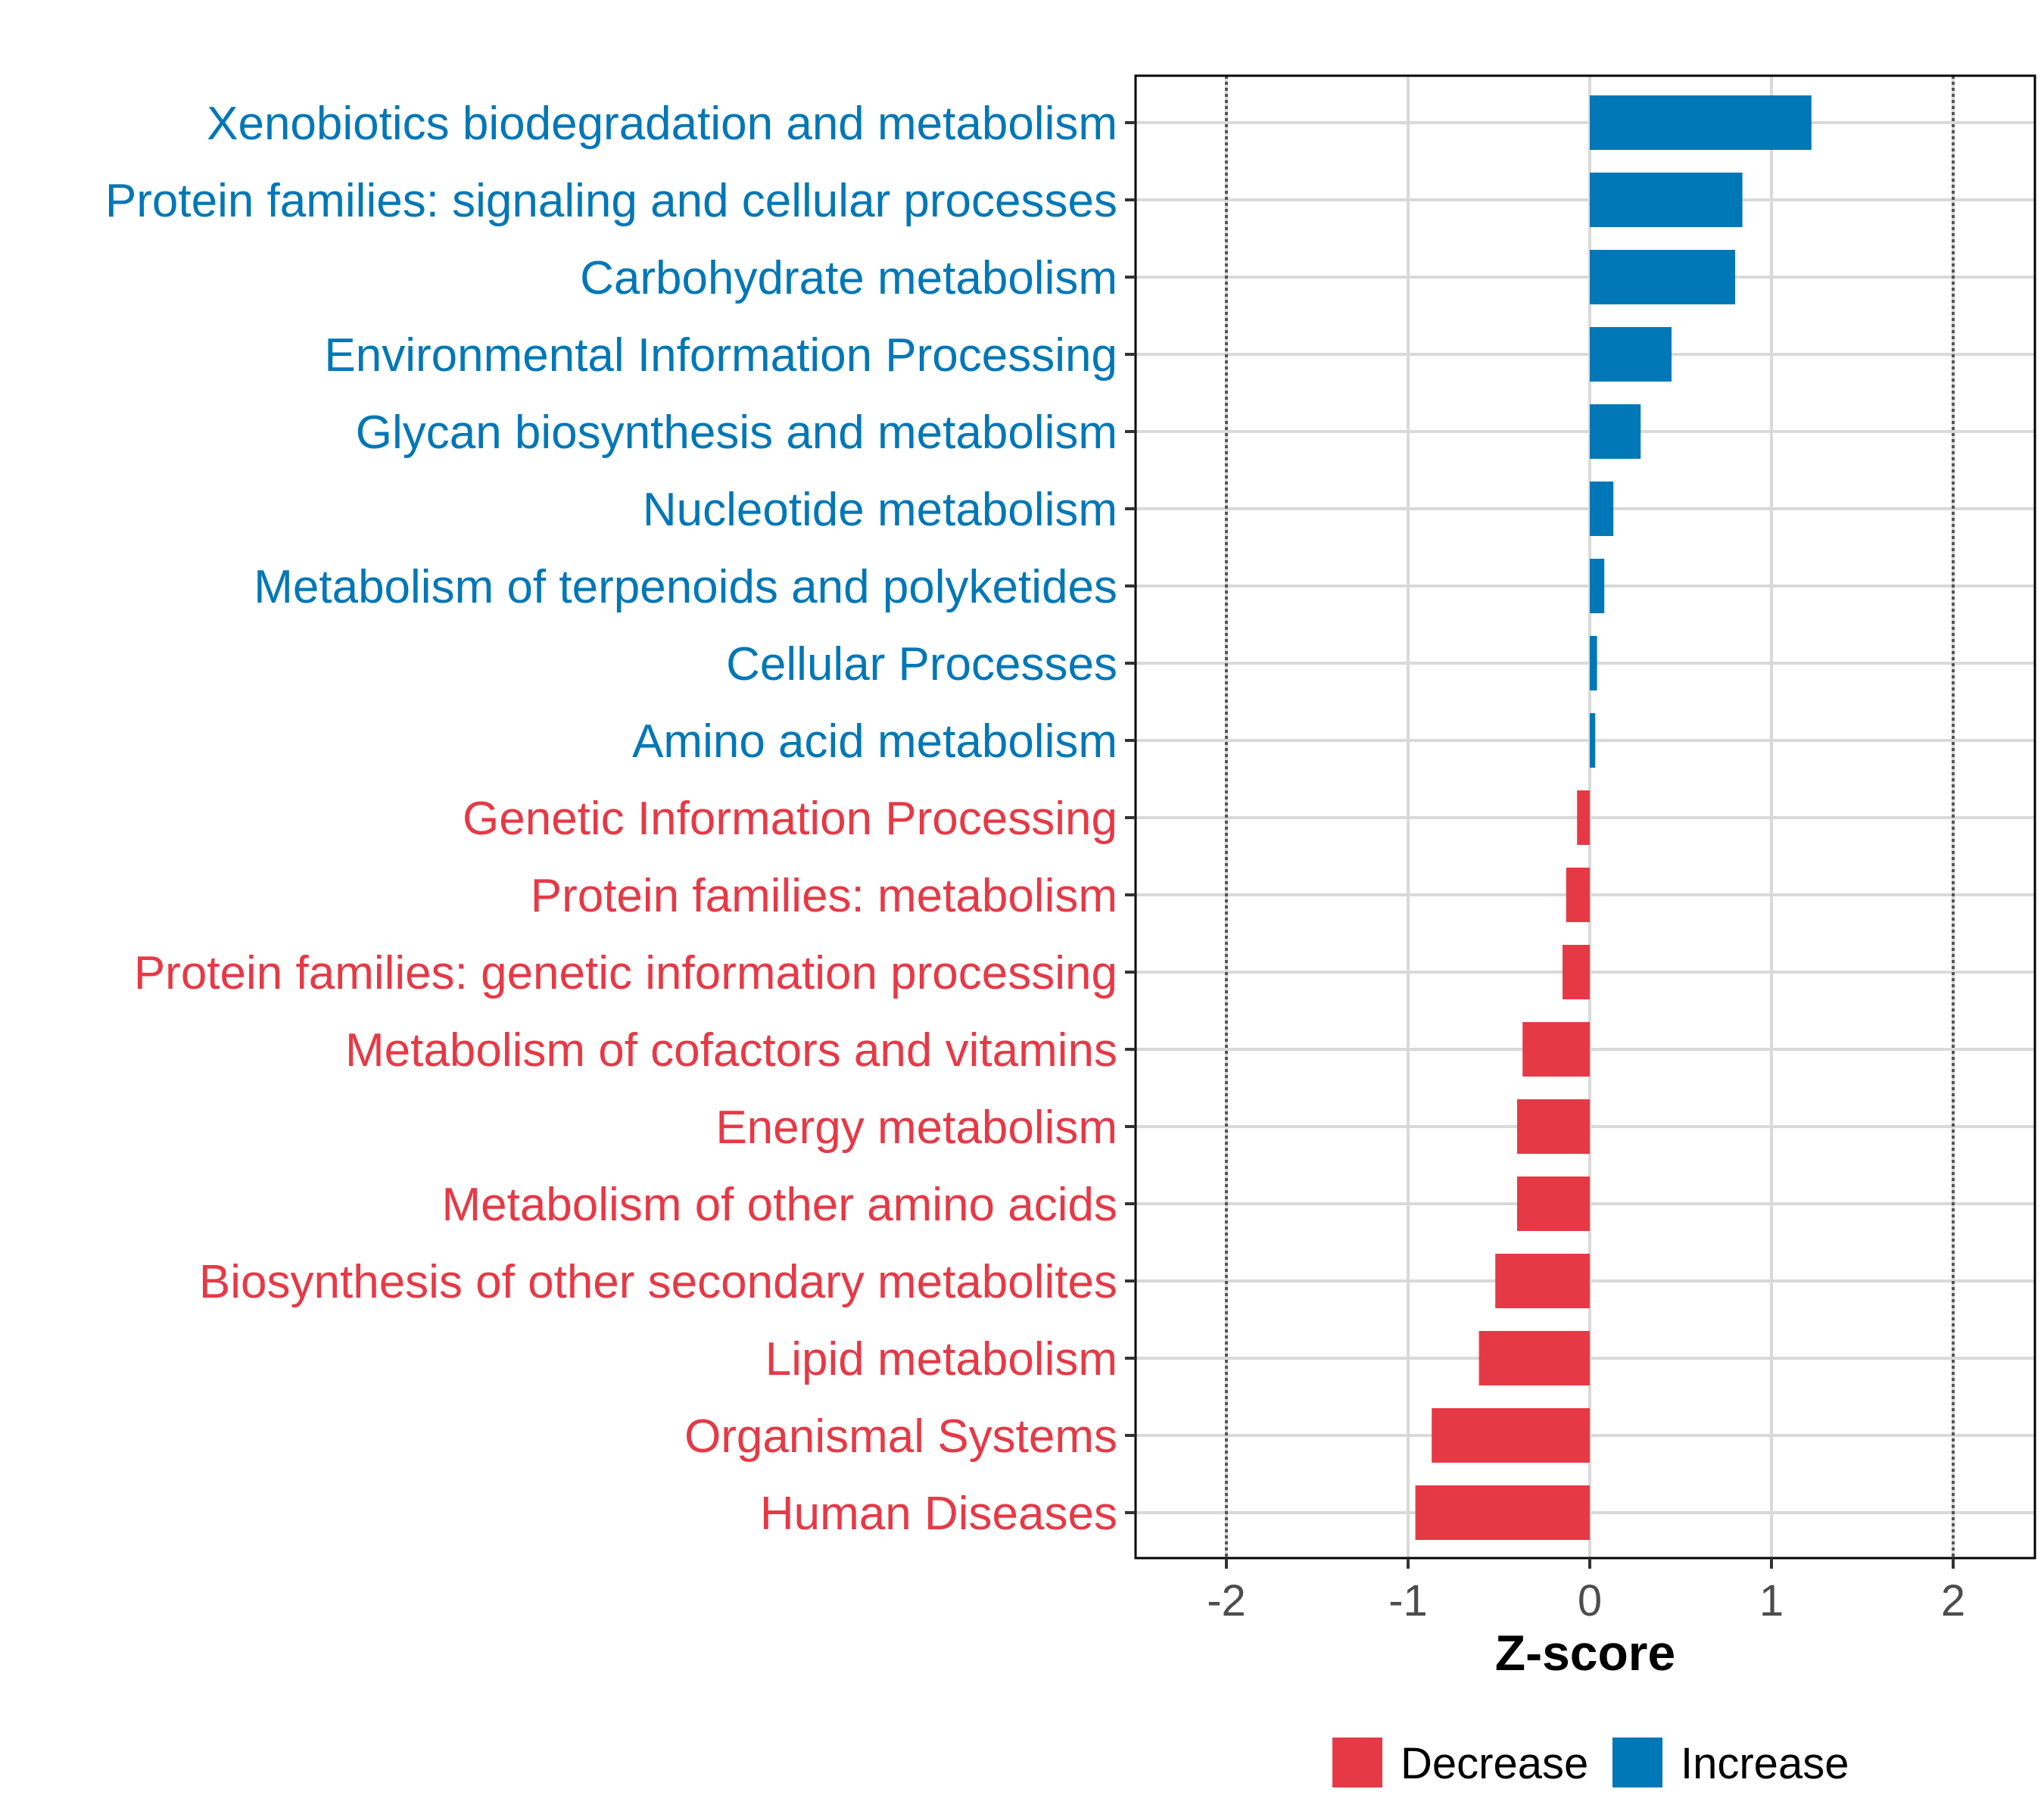  What do you see at coordinates (824, 896) in the screenshot?
I see `category-label: Protein families: metabolism` at bounding box center [824, 896].